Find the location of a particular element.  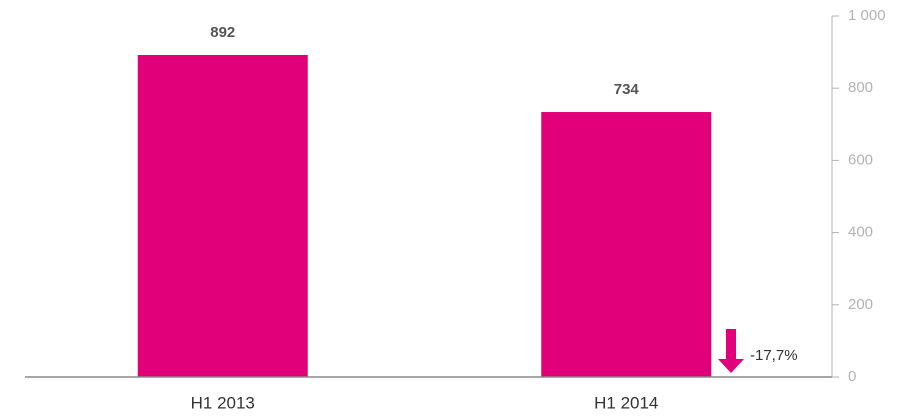

value-label: 892 is located at coordinates (222, 32).